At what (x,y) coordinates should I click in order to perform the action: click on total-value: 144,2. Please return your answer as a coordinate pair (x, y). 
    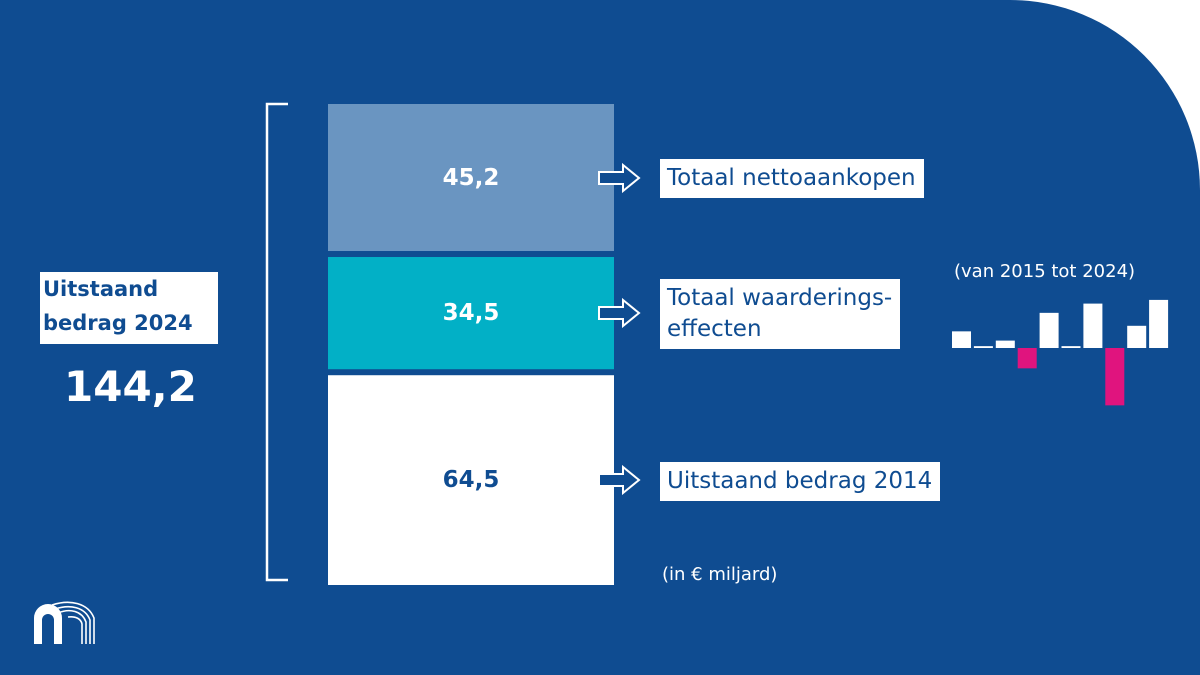
    Looking at the image, I should click on (130, 386).